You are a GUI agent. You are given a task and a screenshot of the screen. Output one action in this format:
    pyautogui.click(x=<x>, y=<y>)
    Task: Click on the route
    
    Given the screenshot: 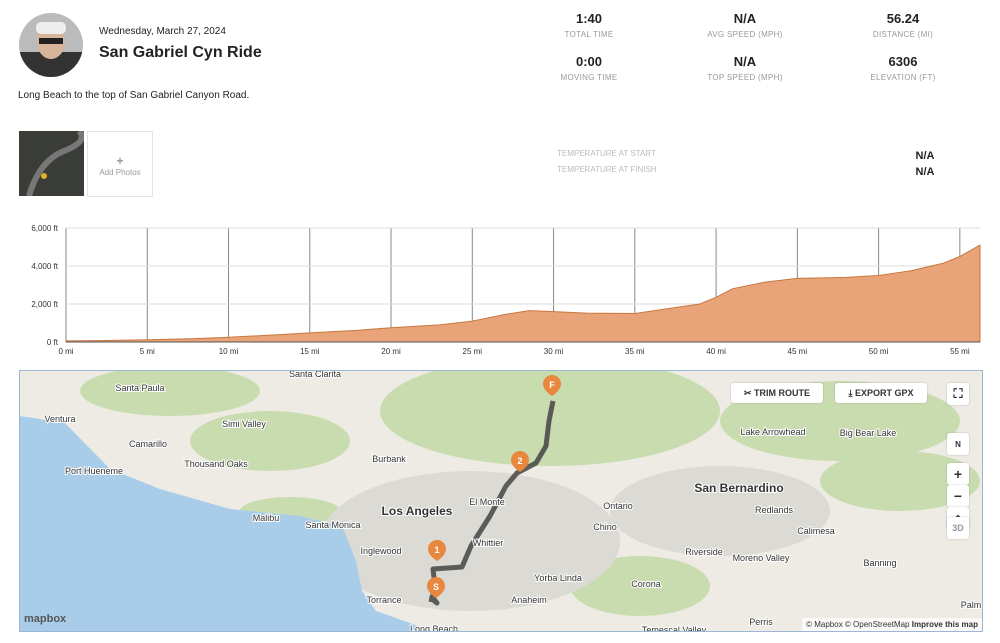 What is the action you would take?
    pyautogui.click(x=492, y=503)
    